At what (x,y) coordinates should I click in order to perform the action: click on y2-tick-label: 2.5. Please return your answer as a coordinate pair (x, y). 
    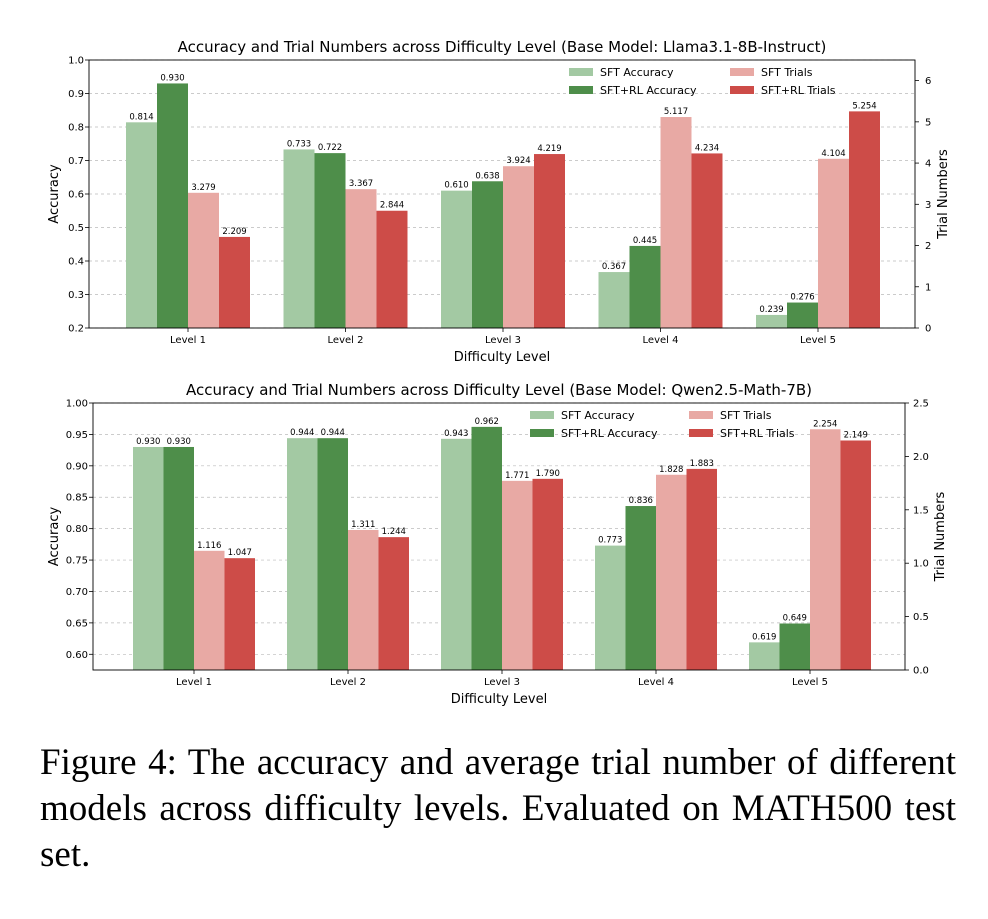
    Looking at the image, I should click on (921, 404).